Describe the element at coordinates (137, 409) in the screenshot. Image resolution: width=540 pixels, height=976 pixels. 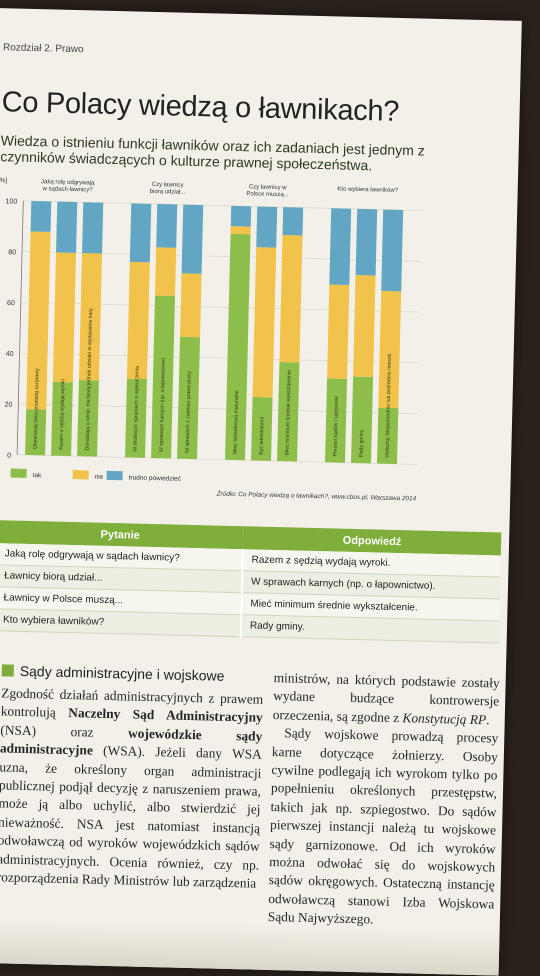
I see `bar-label: W drobnych sprawach o wykroczenia` at that location.